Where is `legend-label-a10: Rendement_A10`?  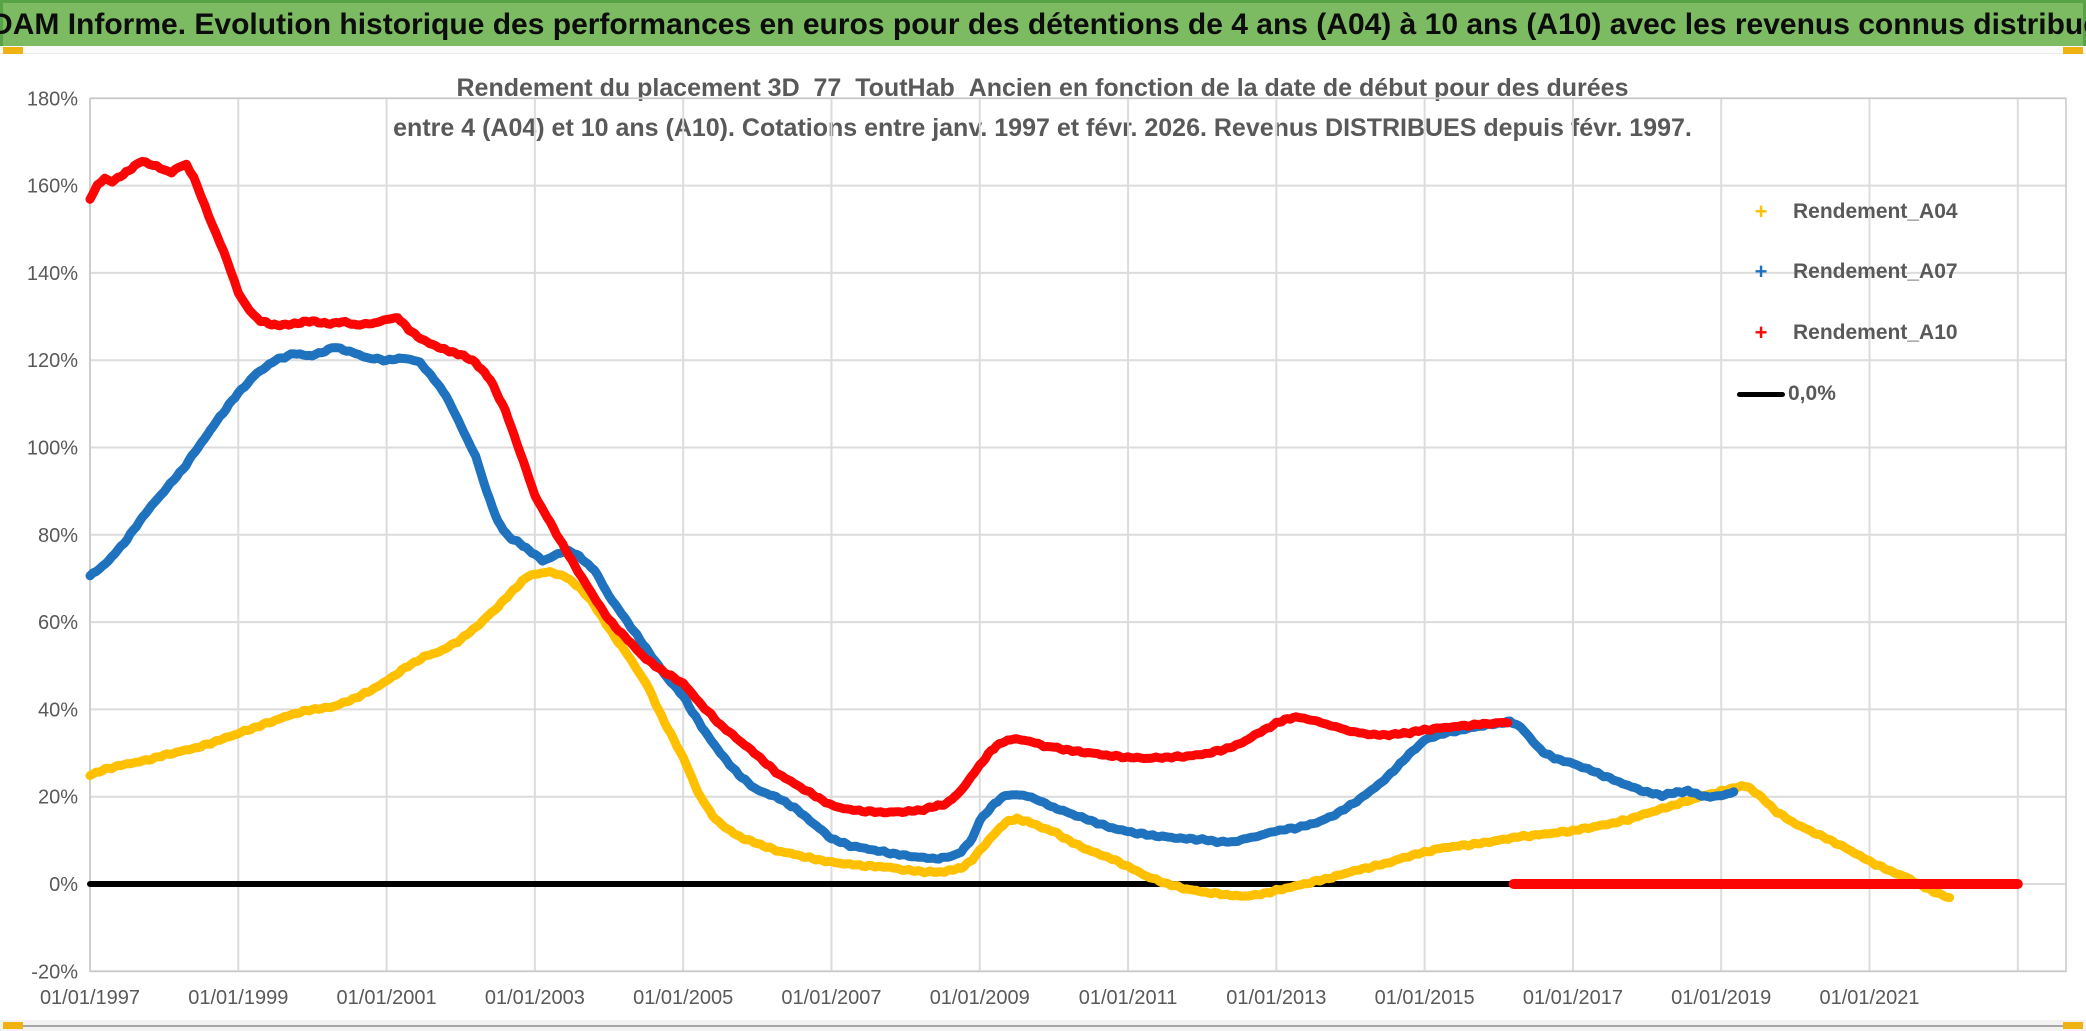 legend-label-a10: Rendement_A10 is located at coordinates (1875, 332).